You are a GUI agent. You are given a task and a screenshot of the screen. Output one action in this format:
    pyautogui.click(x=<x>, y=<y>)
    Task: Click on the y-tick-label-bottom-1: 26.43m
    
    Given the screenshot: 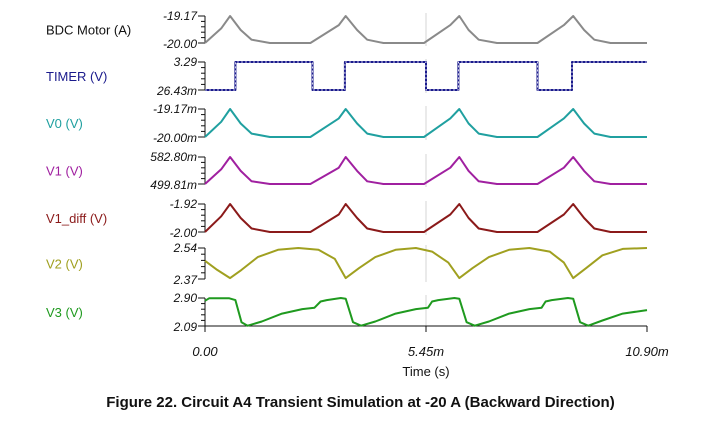 What is the action you would take?
    pyautogui.click(x=176, y=91)
    